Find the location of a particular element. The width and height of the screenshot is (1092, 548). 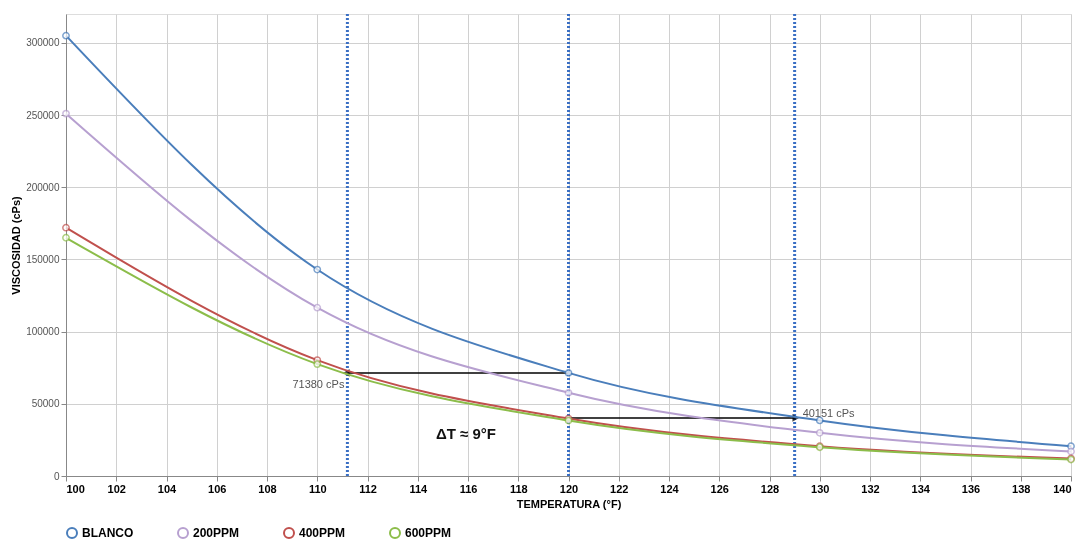

y-tick-label: 100000 is located at coordinates (43, 332).